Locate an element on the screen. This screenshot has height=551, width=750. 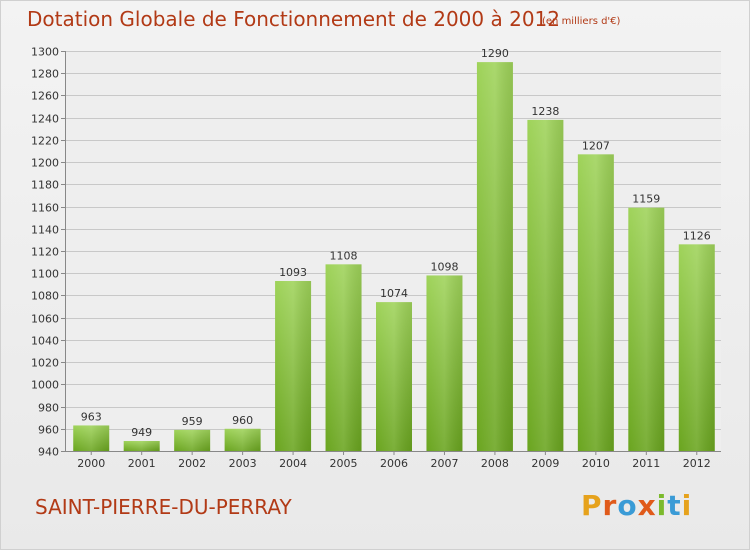
x-tick-label: 2012 is located at coordinates (697, 463).